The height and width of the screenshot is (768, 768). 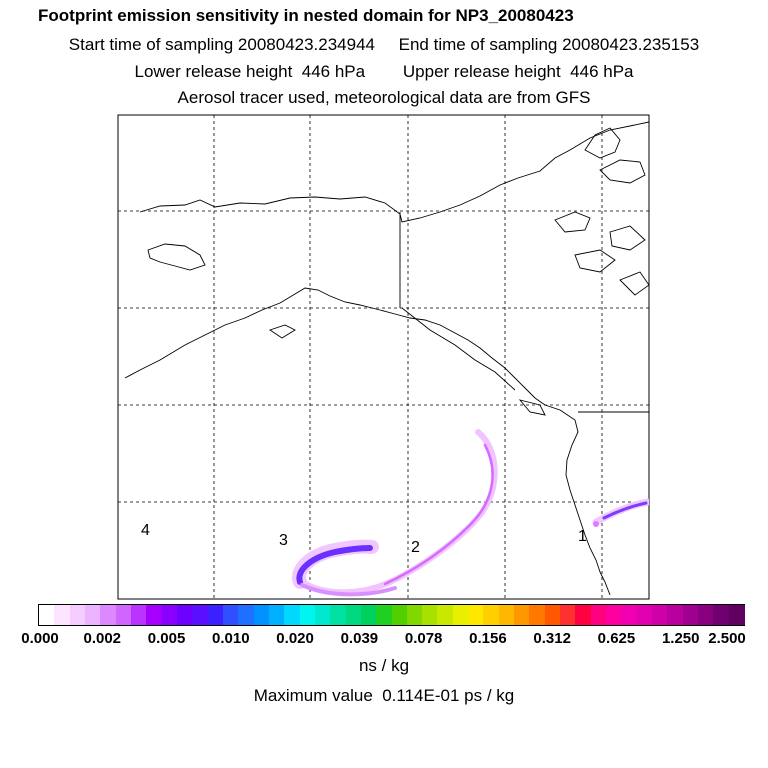 I want to click on colorbar-tick-label: 0.078, so click(x=423, y=638).